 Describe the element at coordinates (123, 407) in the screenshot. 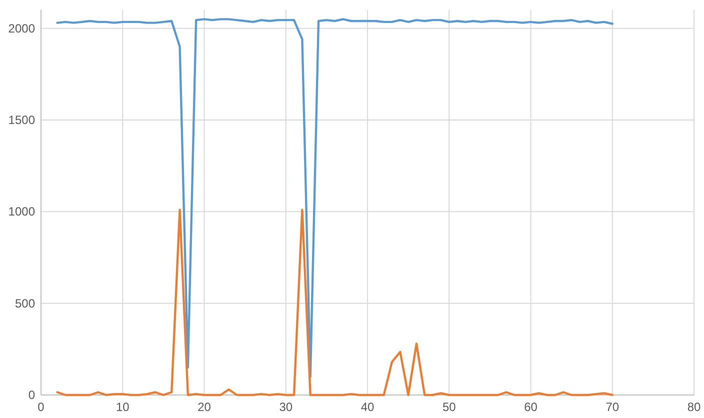

I see `x-tick-label: 10` at that location.